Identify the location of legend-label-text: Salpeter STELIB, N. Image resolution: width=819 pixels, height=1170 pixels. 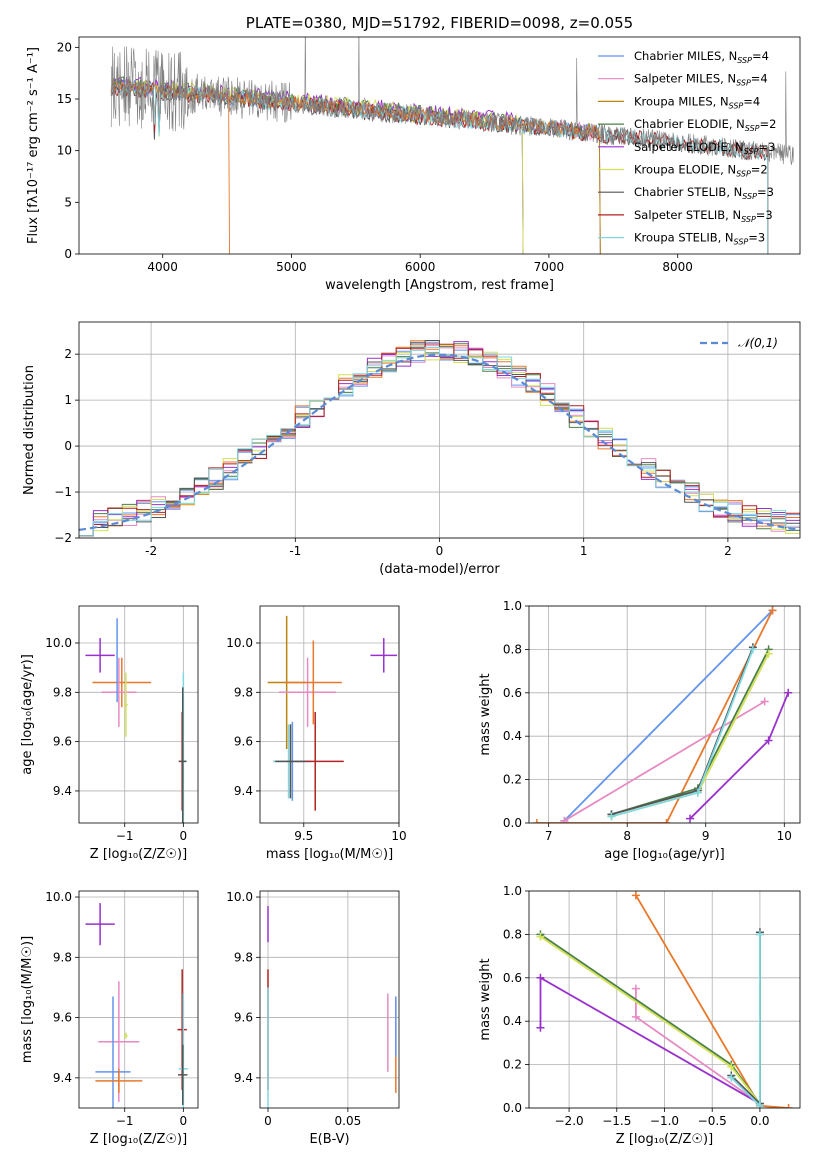
(687, 215).